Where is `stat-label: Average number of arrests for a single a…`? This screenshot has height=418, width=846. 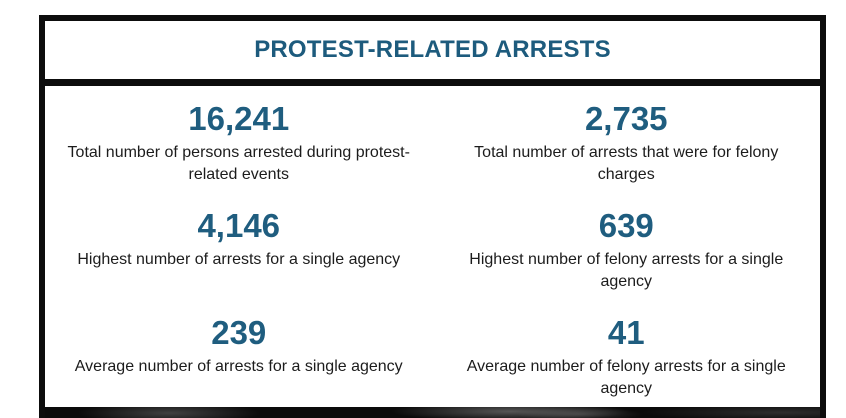 stat-label: Average number of arrests for a single a… is located at coordinates (238, 366).